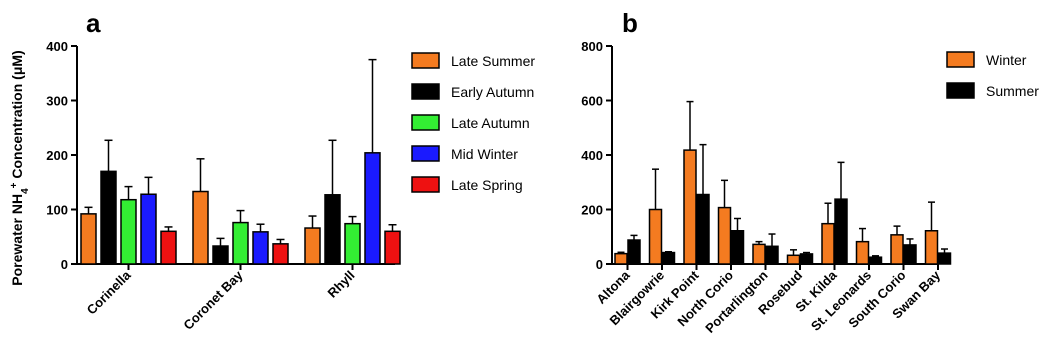 The width and height of the screenshot is (1058, 361). I want to click on bar-summer-st-leonards, so click(875, 260).